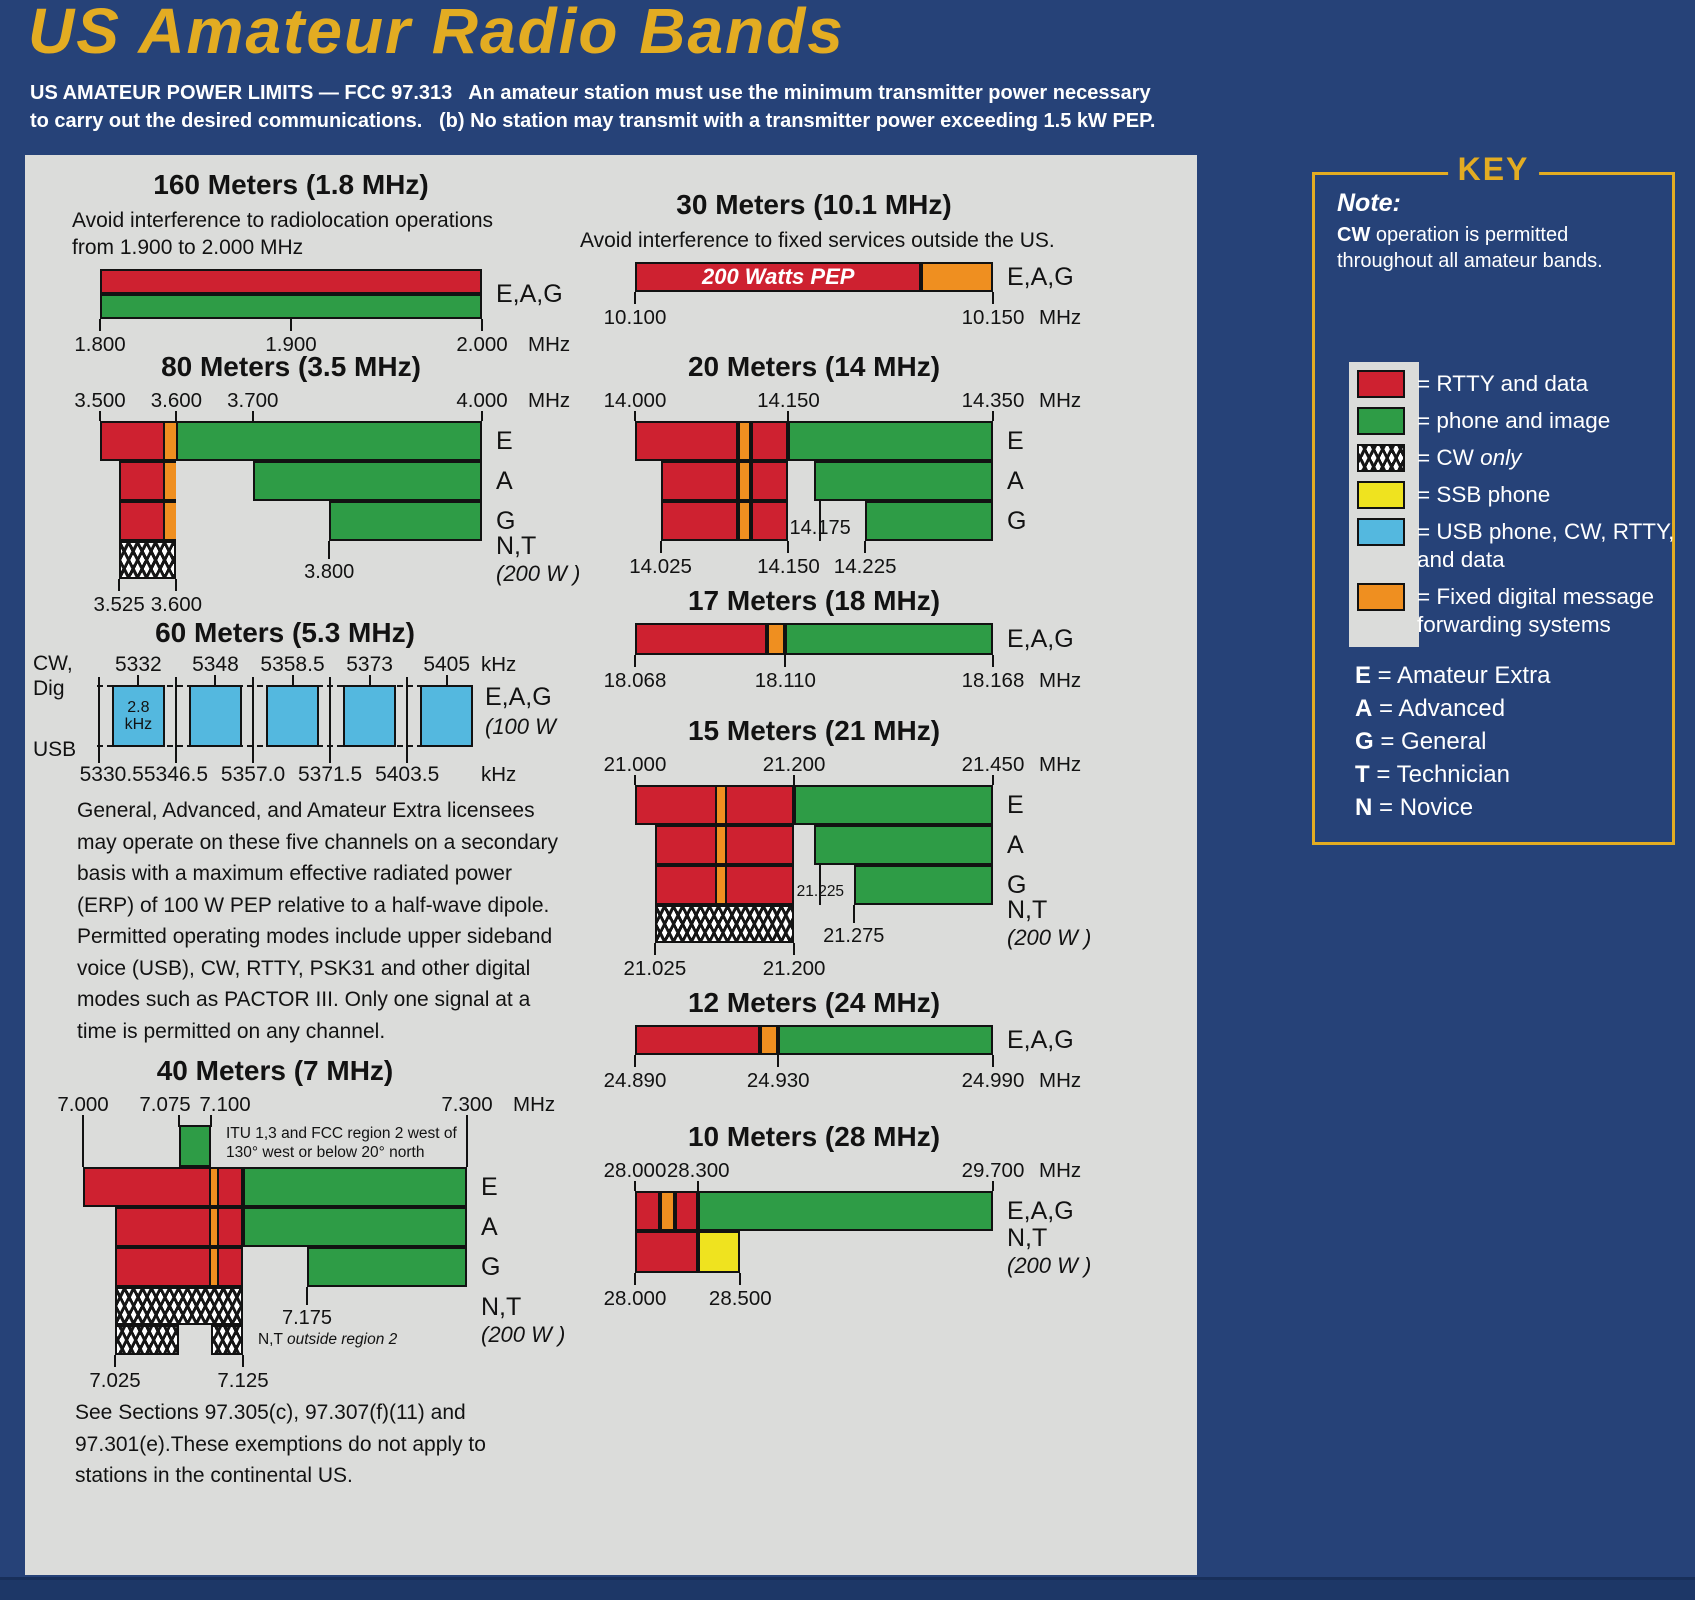 The image size is (1695, 1600). What do you see at coordinates (1423, 807) in the screenshot?
I see `class-name: = Novice` at bounding box center [1423, 807].